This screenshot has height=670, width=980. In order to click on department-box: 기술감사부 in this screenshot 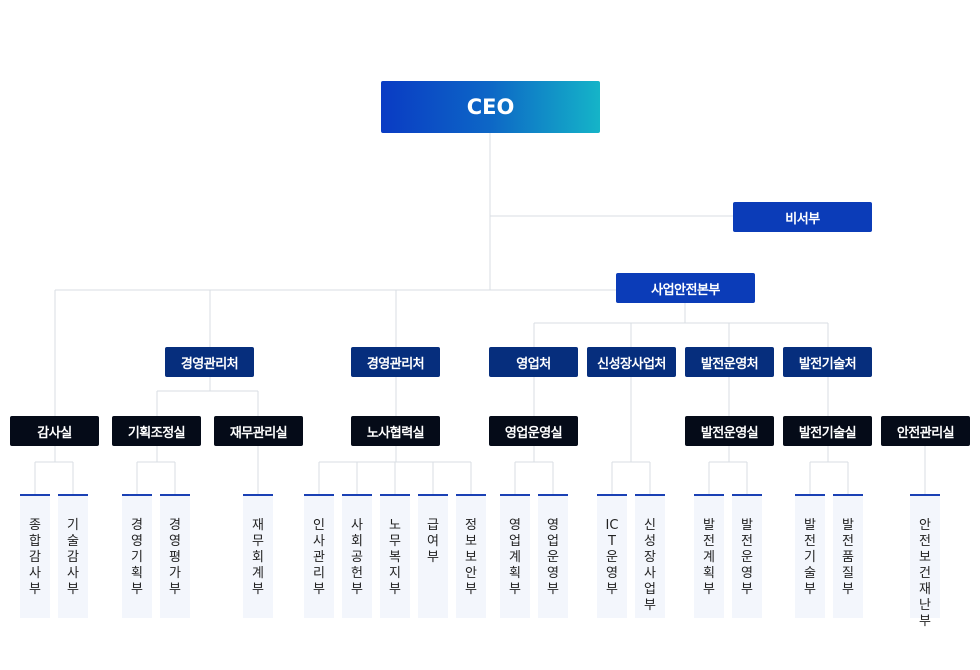, I will do `click(73, 556)`.